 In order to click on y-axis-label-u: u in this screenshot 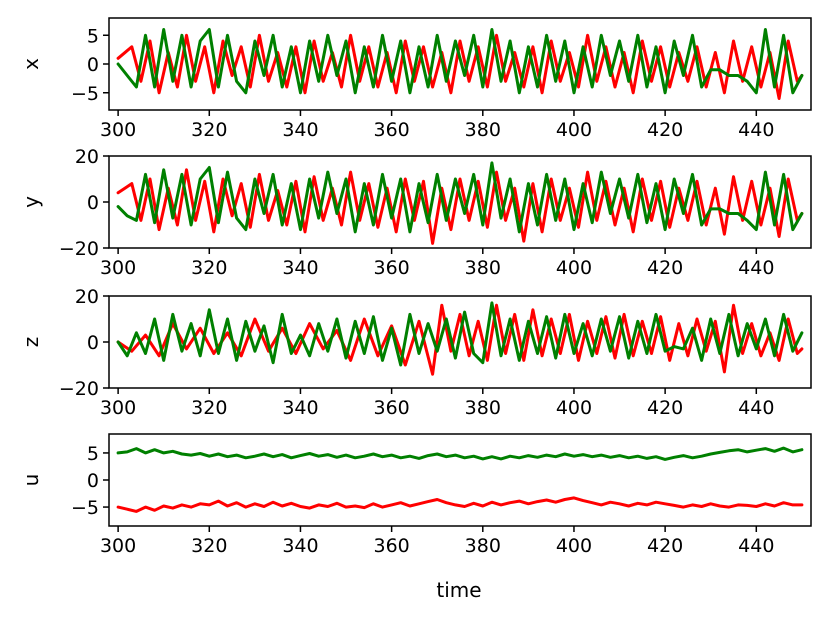, I will do `click(31, 480)`.